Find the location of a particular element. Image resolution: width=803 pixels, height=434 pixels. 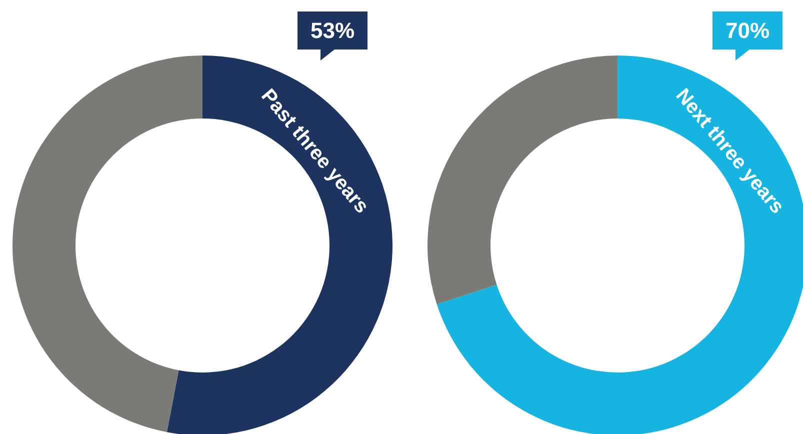

data-label: 53% is located at coordinates (332, 30).